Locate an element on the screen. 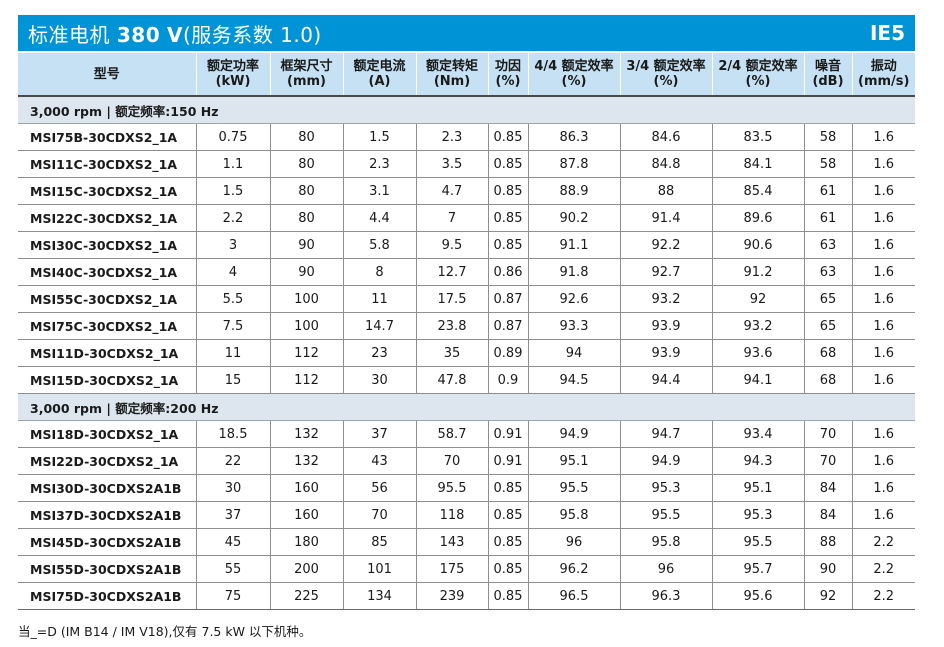 The width and height of the screenshot is (944, 647). table-cell: 95.8 is located at coordinates (573, 515).